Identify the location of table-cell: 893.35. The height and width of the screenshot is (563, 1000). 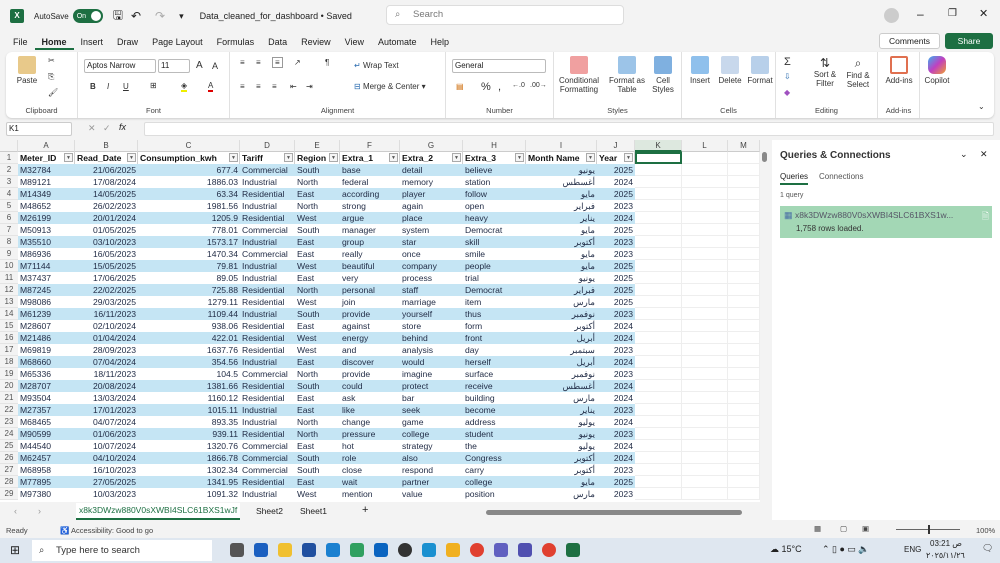
(189, 422).